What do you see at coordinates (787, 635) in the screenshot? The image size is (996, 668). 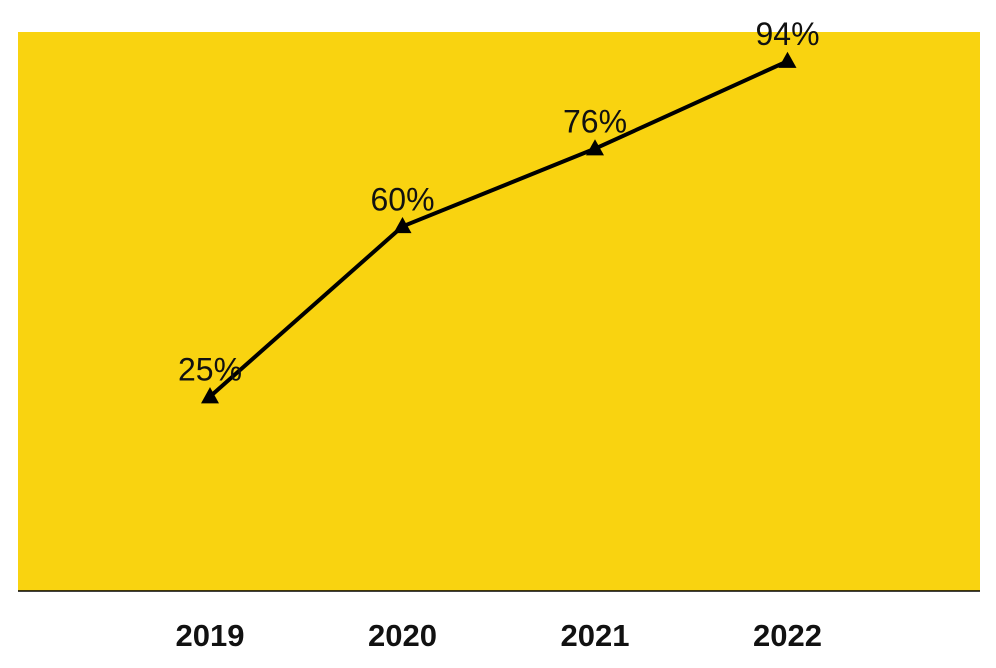 I see `x-tick-label-2022: 2022` at bounding box center [787, 635].